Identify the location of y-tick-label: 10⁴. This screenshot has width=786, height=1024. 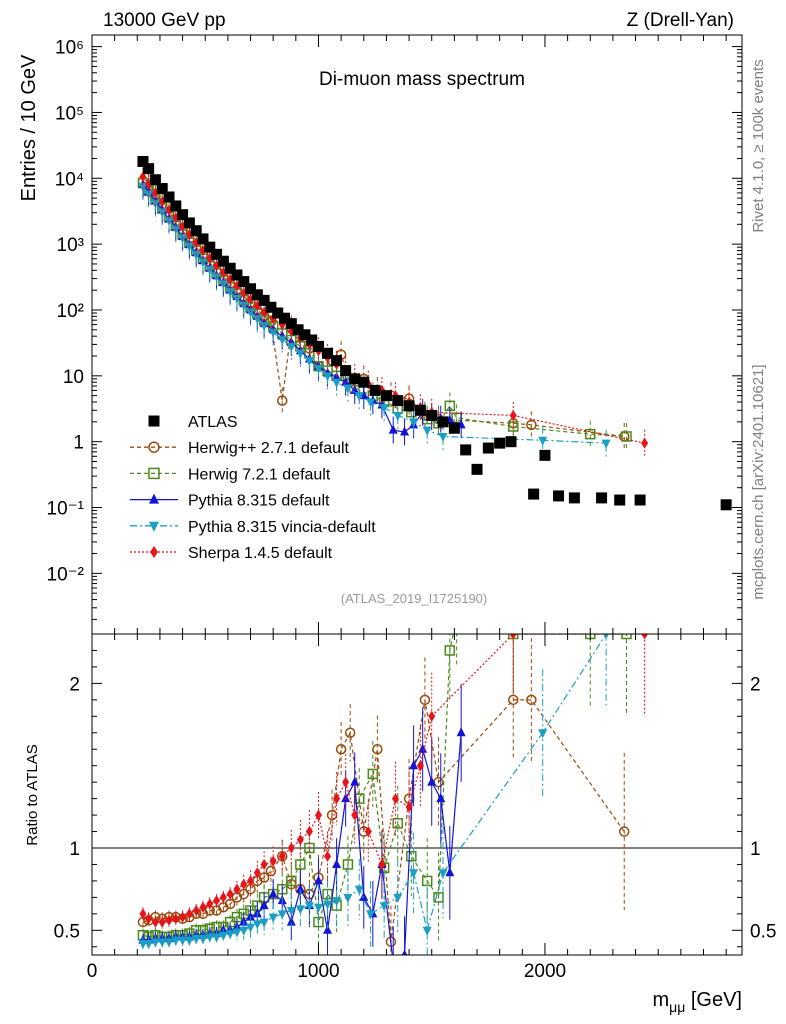
(69, 179).